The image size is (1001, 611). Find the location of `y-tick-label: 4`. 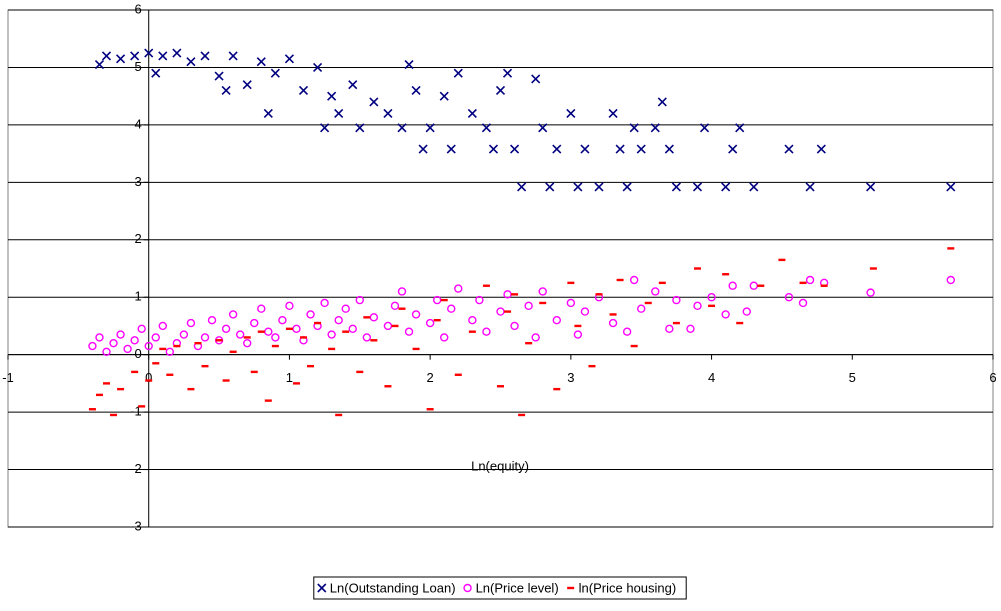

y-tick-label: 4 is located at coordinates (137, 123).